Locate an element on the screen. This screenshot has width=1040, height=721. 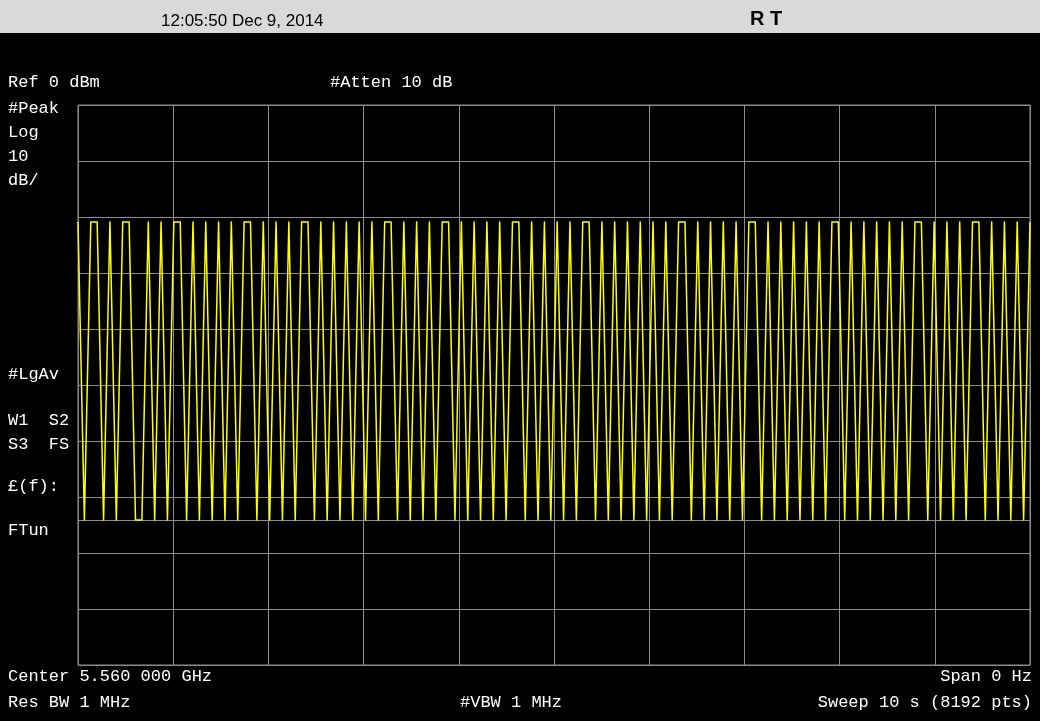
chart-title: 12:05:50 Dec 9, 2014 is located at coordinates (242, 20).